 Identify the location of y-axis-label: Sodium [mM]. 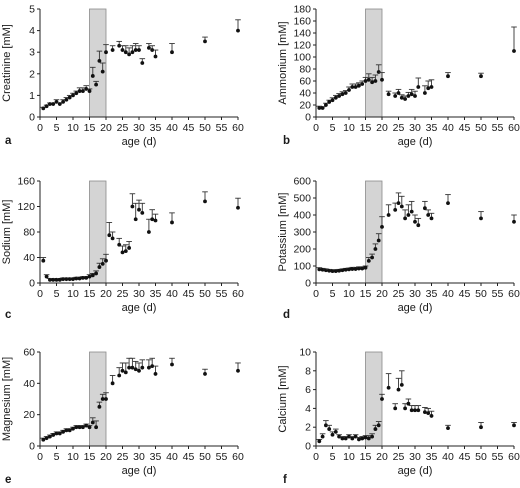
(7, 232).